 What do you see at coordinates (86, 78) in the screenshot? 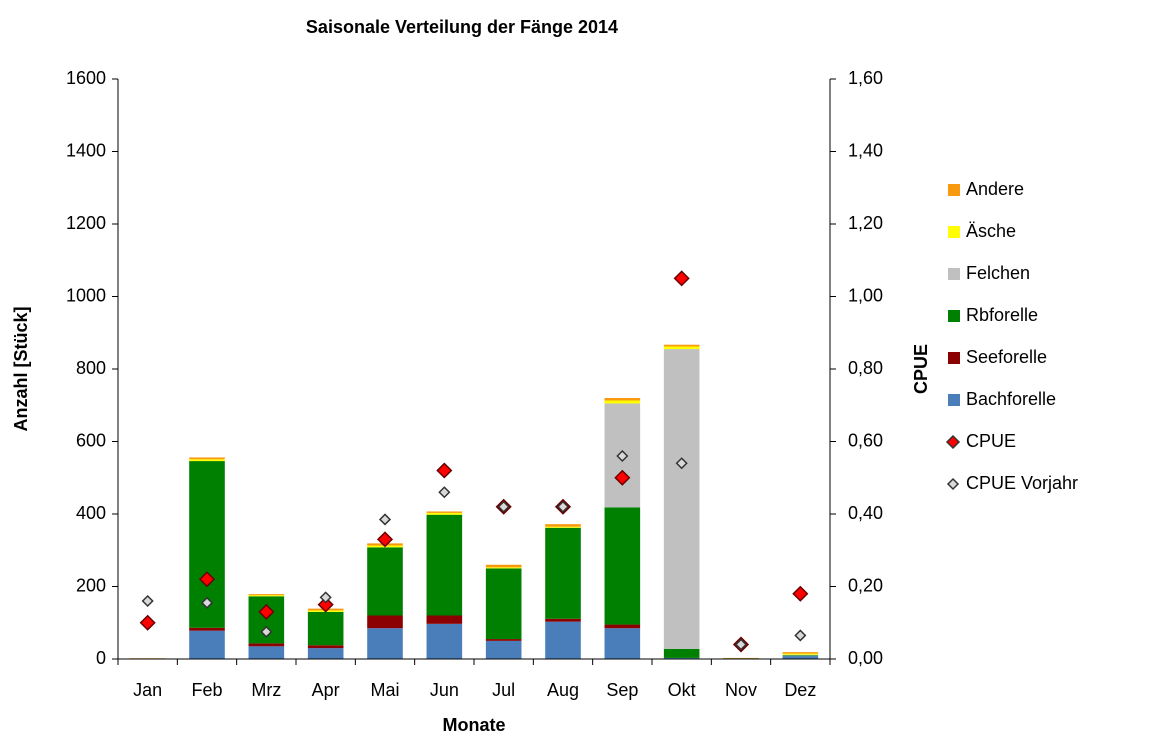
I see `y-tick-label: 1600` at bounding box center [86, 78].